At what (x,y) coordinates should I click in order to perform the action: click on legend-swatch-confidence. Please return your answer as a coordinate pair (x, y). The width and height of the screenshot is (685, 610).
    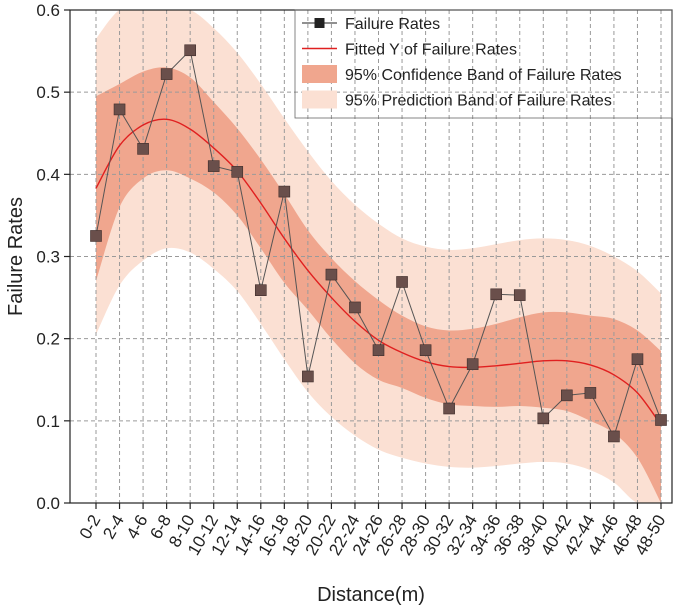
    Looking at the image, I should click on (319, 74).